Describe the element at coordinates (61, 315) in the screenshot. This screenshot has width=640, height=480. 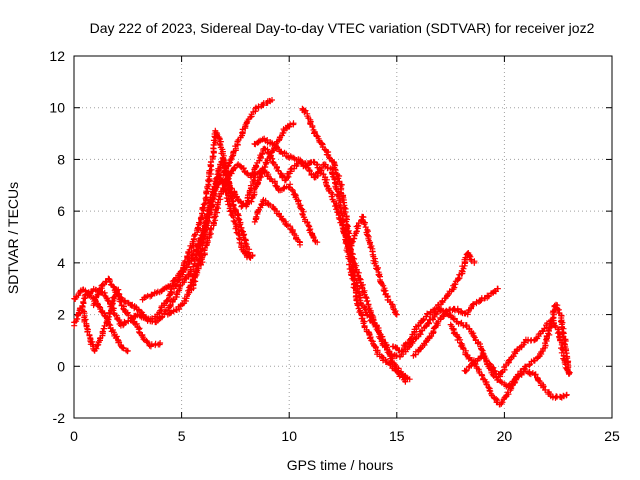
I see `y-tick-label: 2` at that location.